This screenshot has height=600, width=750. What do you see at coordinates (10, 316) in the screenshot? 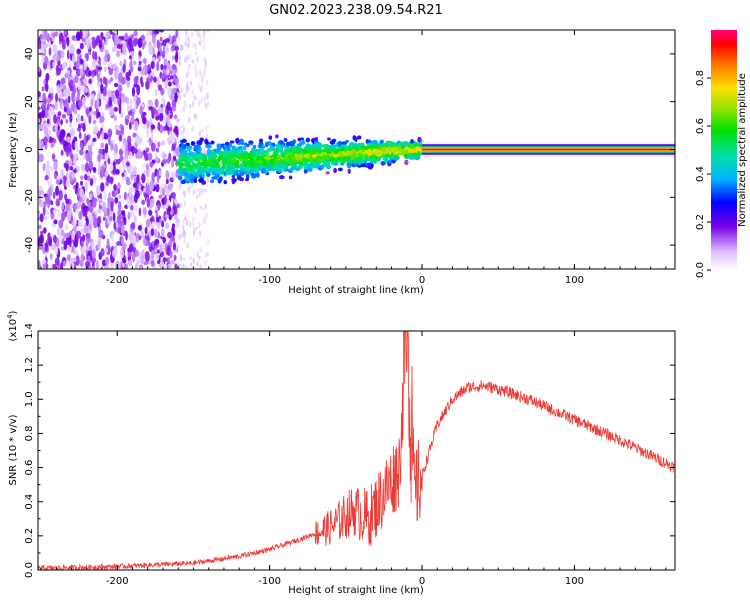
I see `snr-multiplier-exp: 4` at bounding box center [10, 316].